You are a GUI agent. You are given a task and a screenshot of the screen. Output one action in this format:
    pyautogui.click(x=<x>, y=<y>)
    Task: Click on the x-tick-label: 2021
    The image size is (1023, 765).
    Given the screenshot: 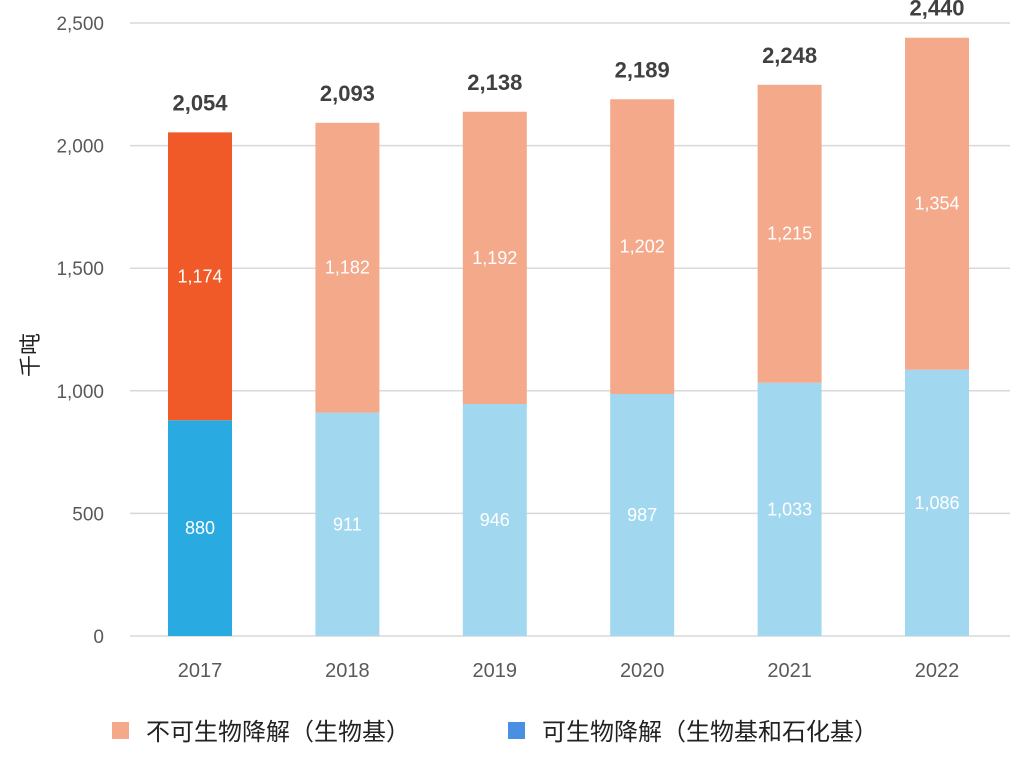 What is the action you would take?
    pyautogui.click(x=789, y=671)
    